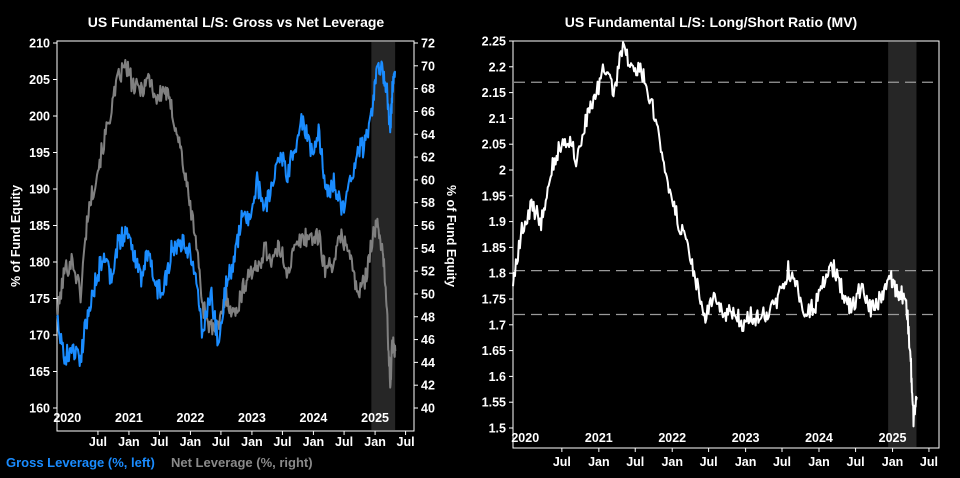 Image resolution: width=960 pixels, height=478 pixels. Describe the element at coordinates (497, 377) in the screenshot. I see `y-tick-label: 1.6` at that location.